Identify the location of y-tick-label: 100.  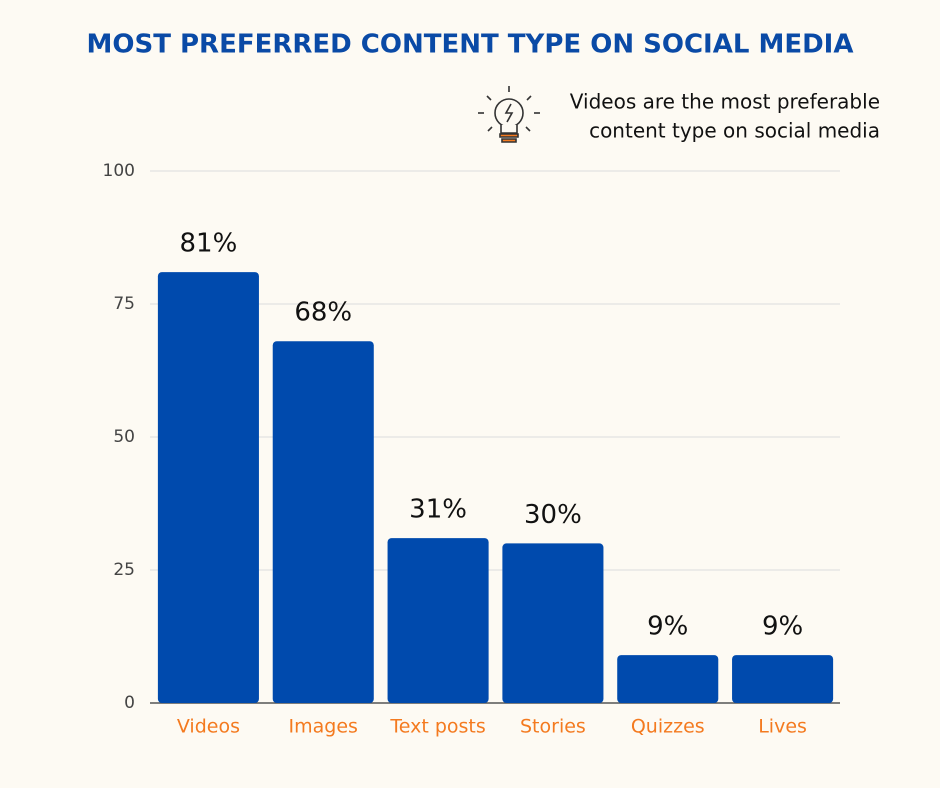
(119, 171).